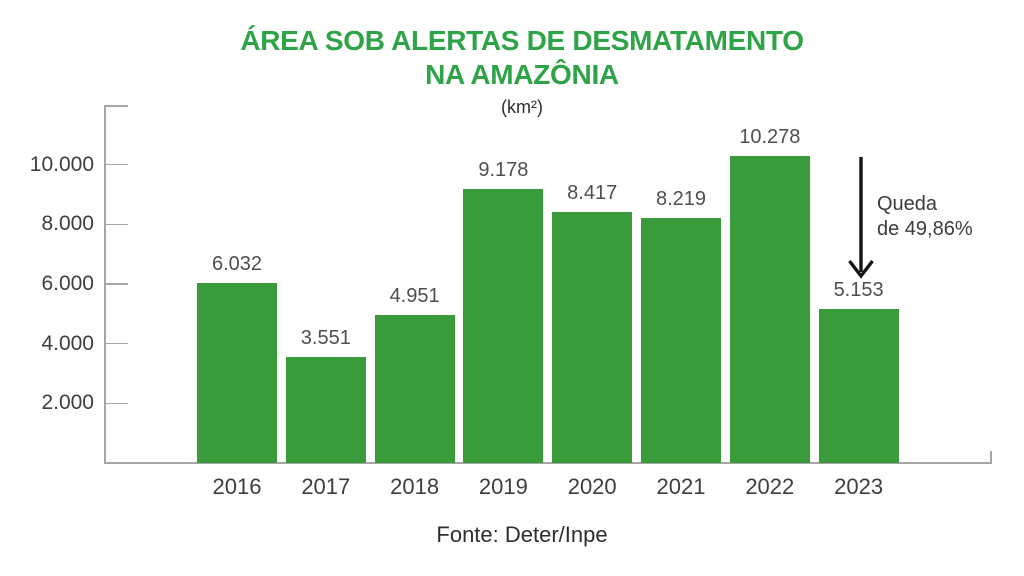 This screenshot has height=576, width=1024. I want to click on x-axis-label: 2016, so click(237, 486).